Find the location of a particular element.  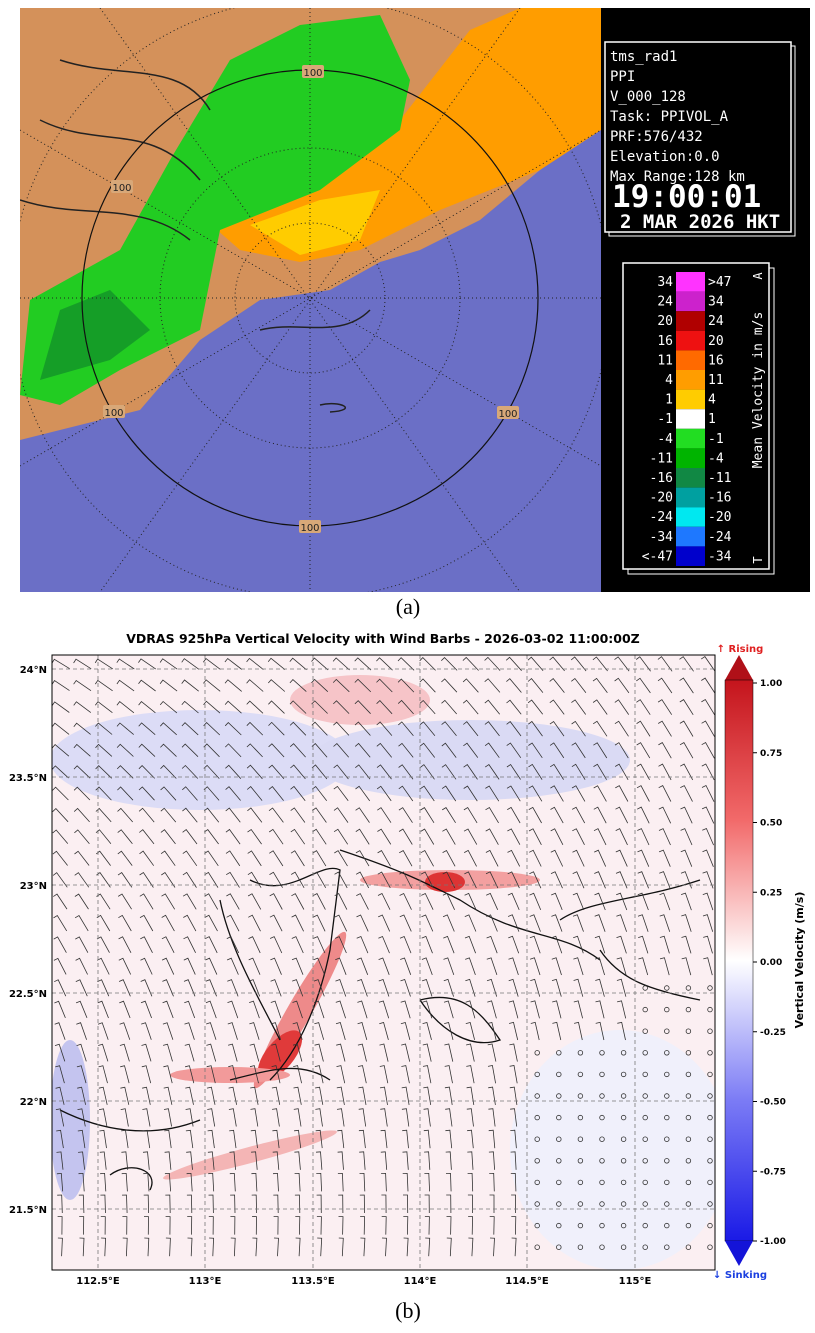

legend-to: -34 is located at coordinates (720, 556).